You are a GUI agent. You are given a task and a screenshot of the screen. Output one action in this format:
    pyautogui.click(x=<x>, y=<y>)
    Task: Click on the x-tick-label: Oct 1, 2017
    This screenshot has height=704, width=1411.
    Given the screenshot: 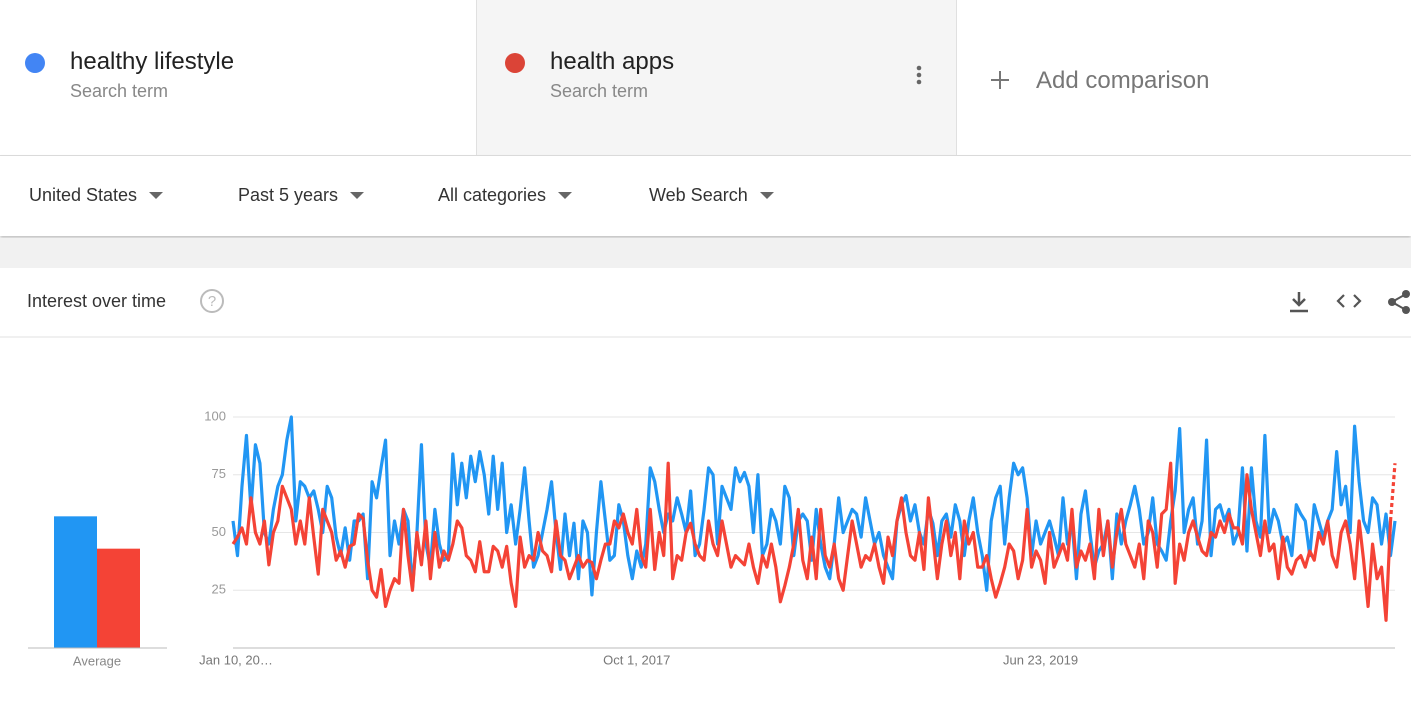 What is the action you would take?
    pyautogui.click(x=636, y=659)
    